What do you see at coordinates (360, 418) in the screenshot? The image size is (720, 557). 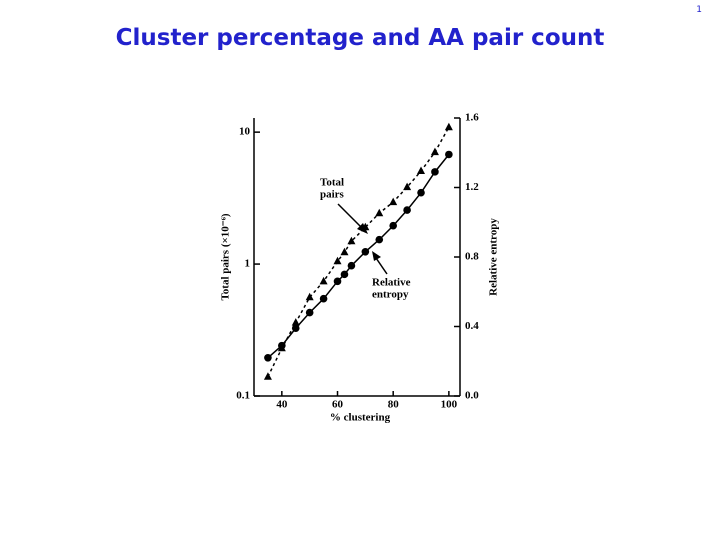 I see `x-axis-label: % clustering` at bounding box center [360, 418].